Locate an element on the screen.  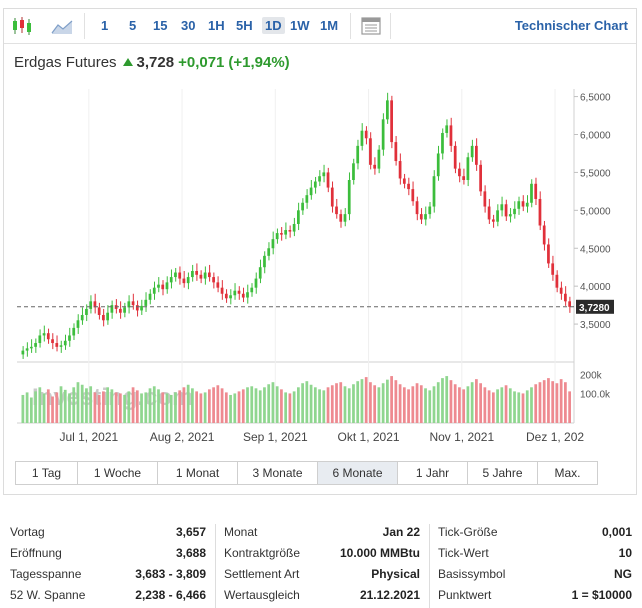
timeframe-1w: 1W is located at coordinates (300, 25).